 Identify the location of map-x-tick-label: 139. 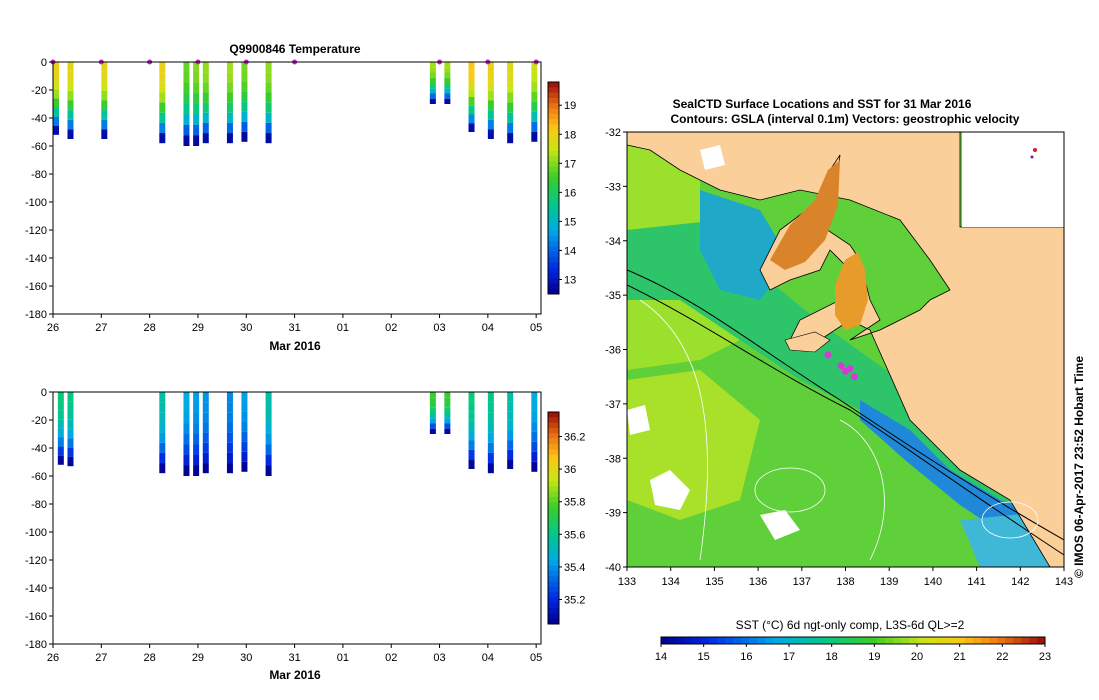
(889, 582).